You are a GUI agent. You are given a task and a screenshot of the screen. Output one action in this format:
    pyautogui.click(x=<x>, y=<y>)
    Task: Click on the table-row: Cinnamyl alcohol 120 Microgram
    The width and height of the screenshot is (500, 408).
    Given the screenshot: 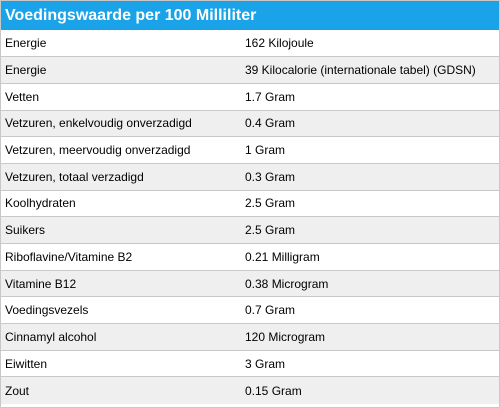 What is the action you would take?
    pyautogui.click(x=250, y=337)
    